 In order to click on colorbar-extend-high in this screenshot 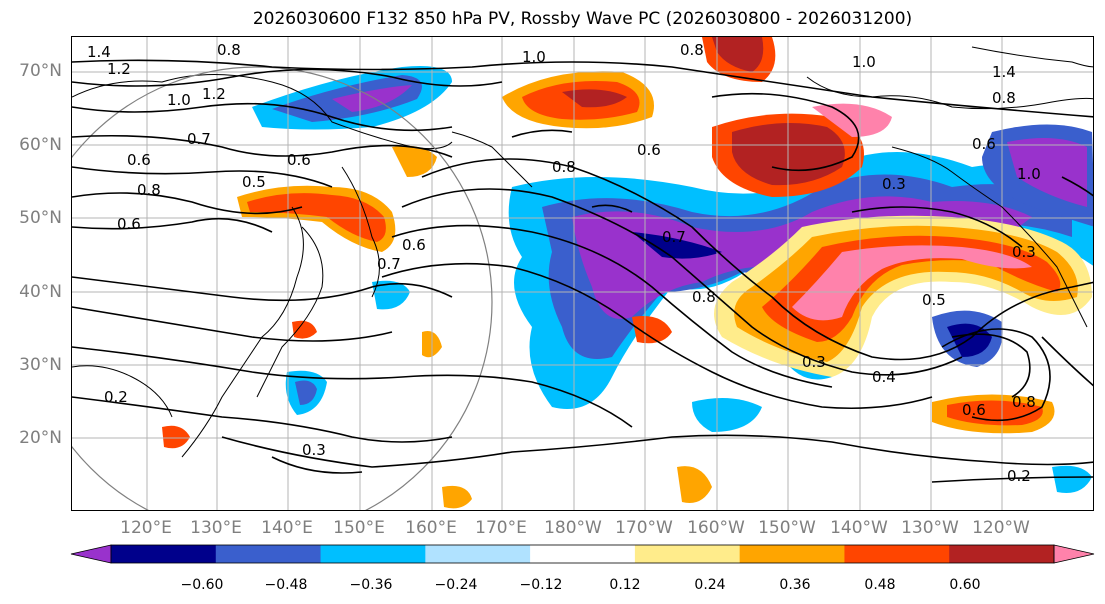, I will do `click(1074, 554)`.